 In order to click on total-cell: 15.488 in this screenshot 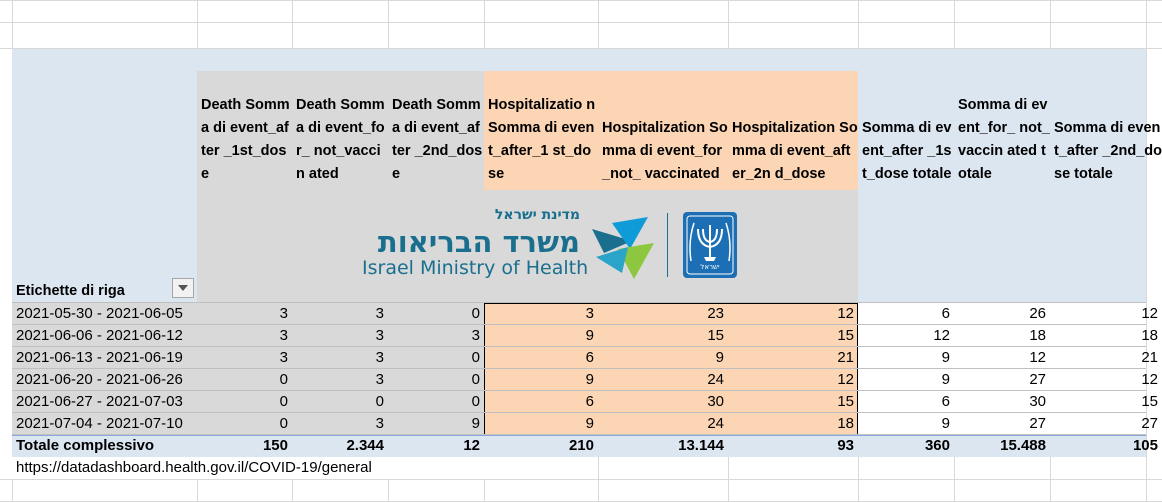, I will do `click(1023, 445)`.